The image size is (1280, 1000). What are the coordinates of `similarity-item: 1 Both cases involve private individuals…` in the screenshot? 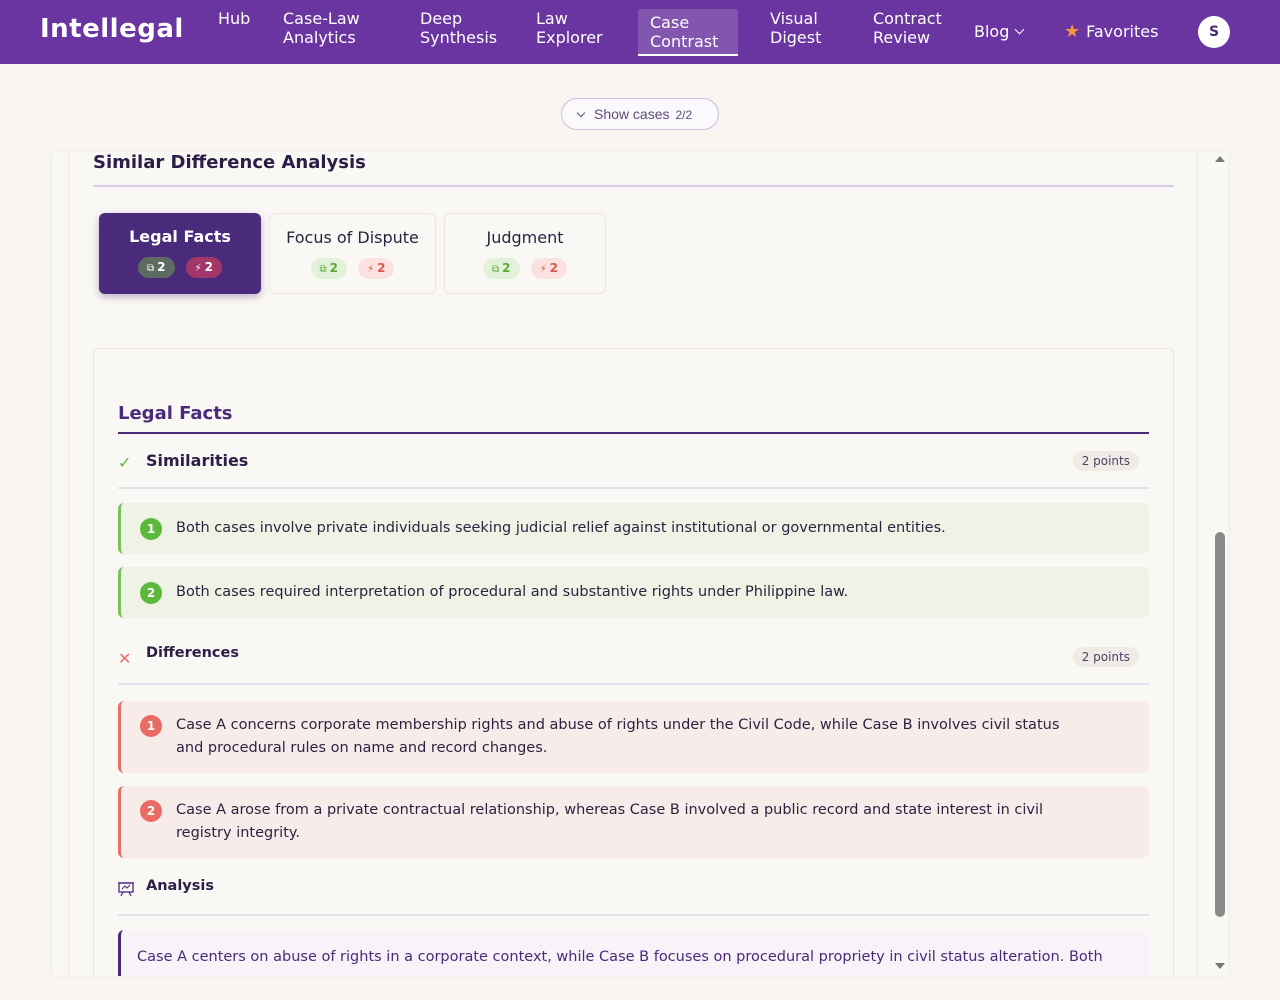 It's located at (633, 528).